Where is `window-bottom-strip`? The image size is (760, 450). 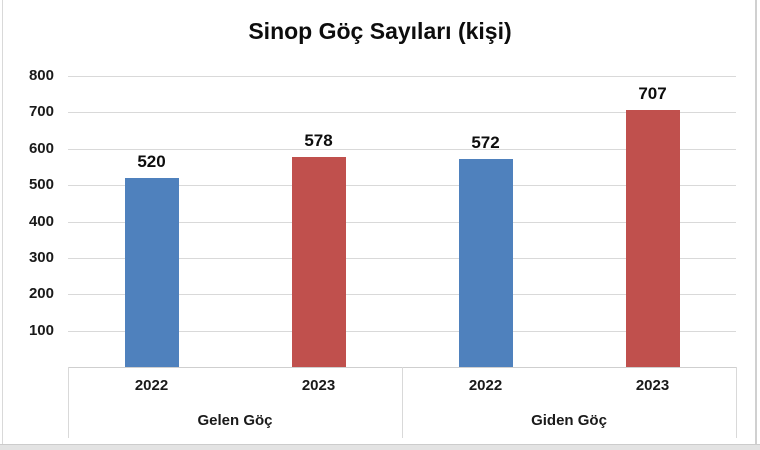
window-bottom-strip is located at coordinates (380, 447).